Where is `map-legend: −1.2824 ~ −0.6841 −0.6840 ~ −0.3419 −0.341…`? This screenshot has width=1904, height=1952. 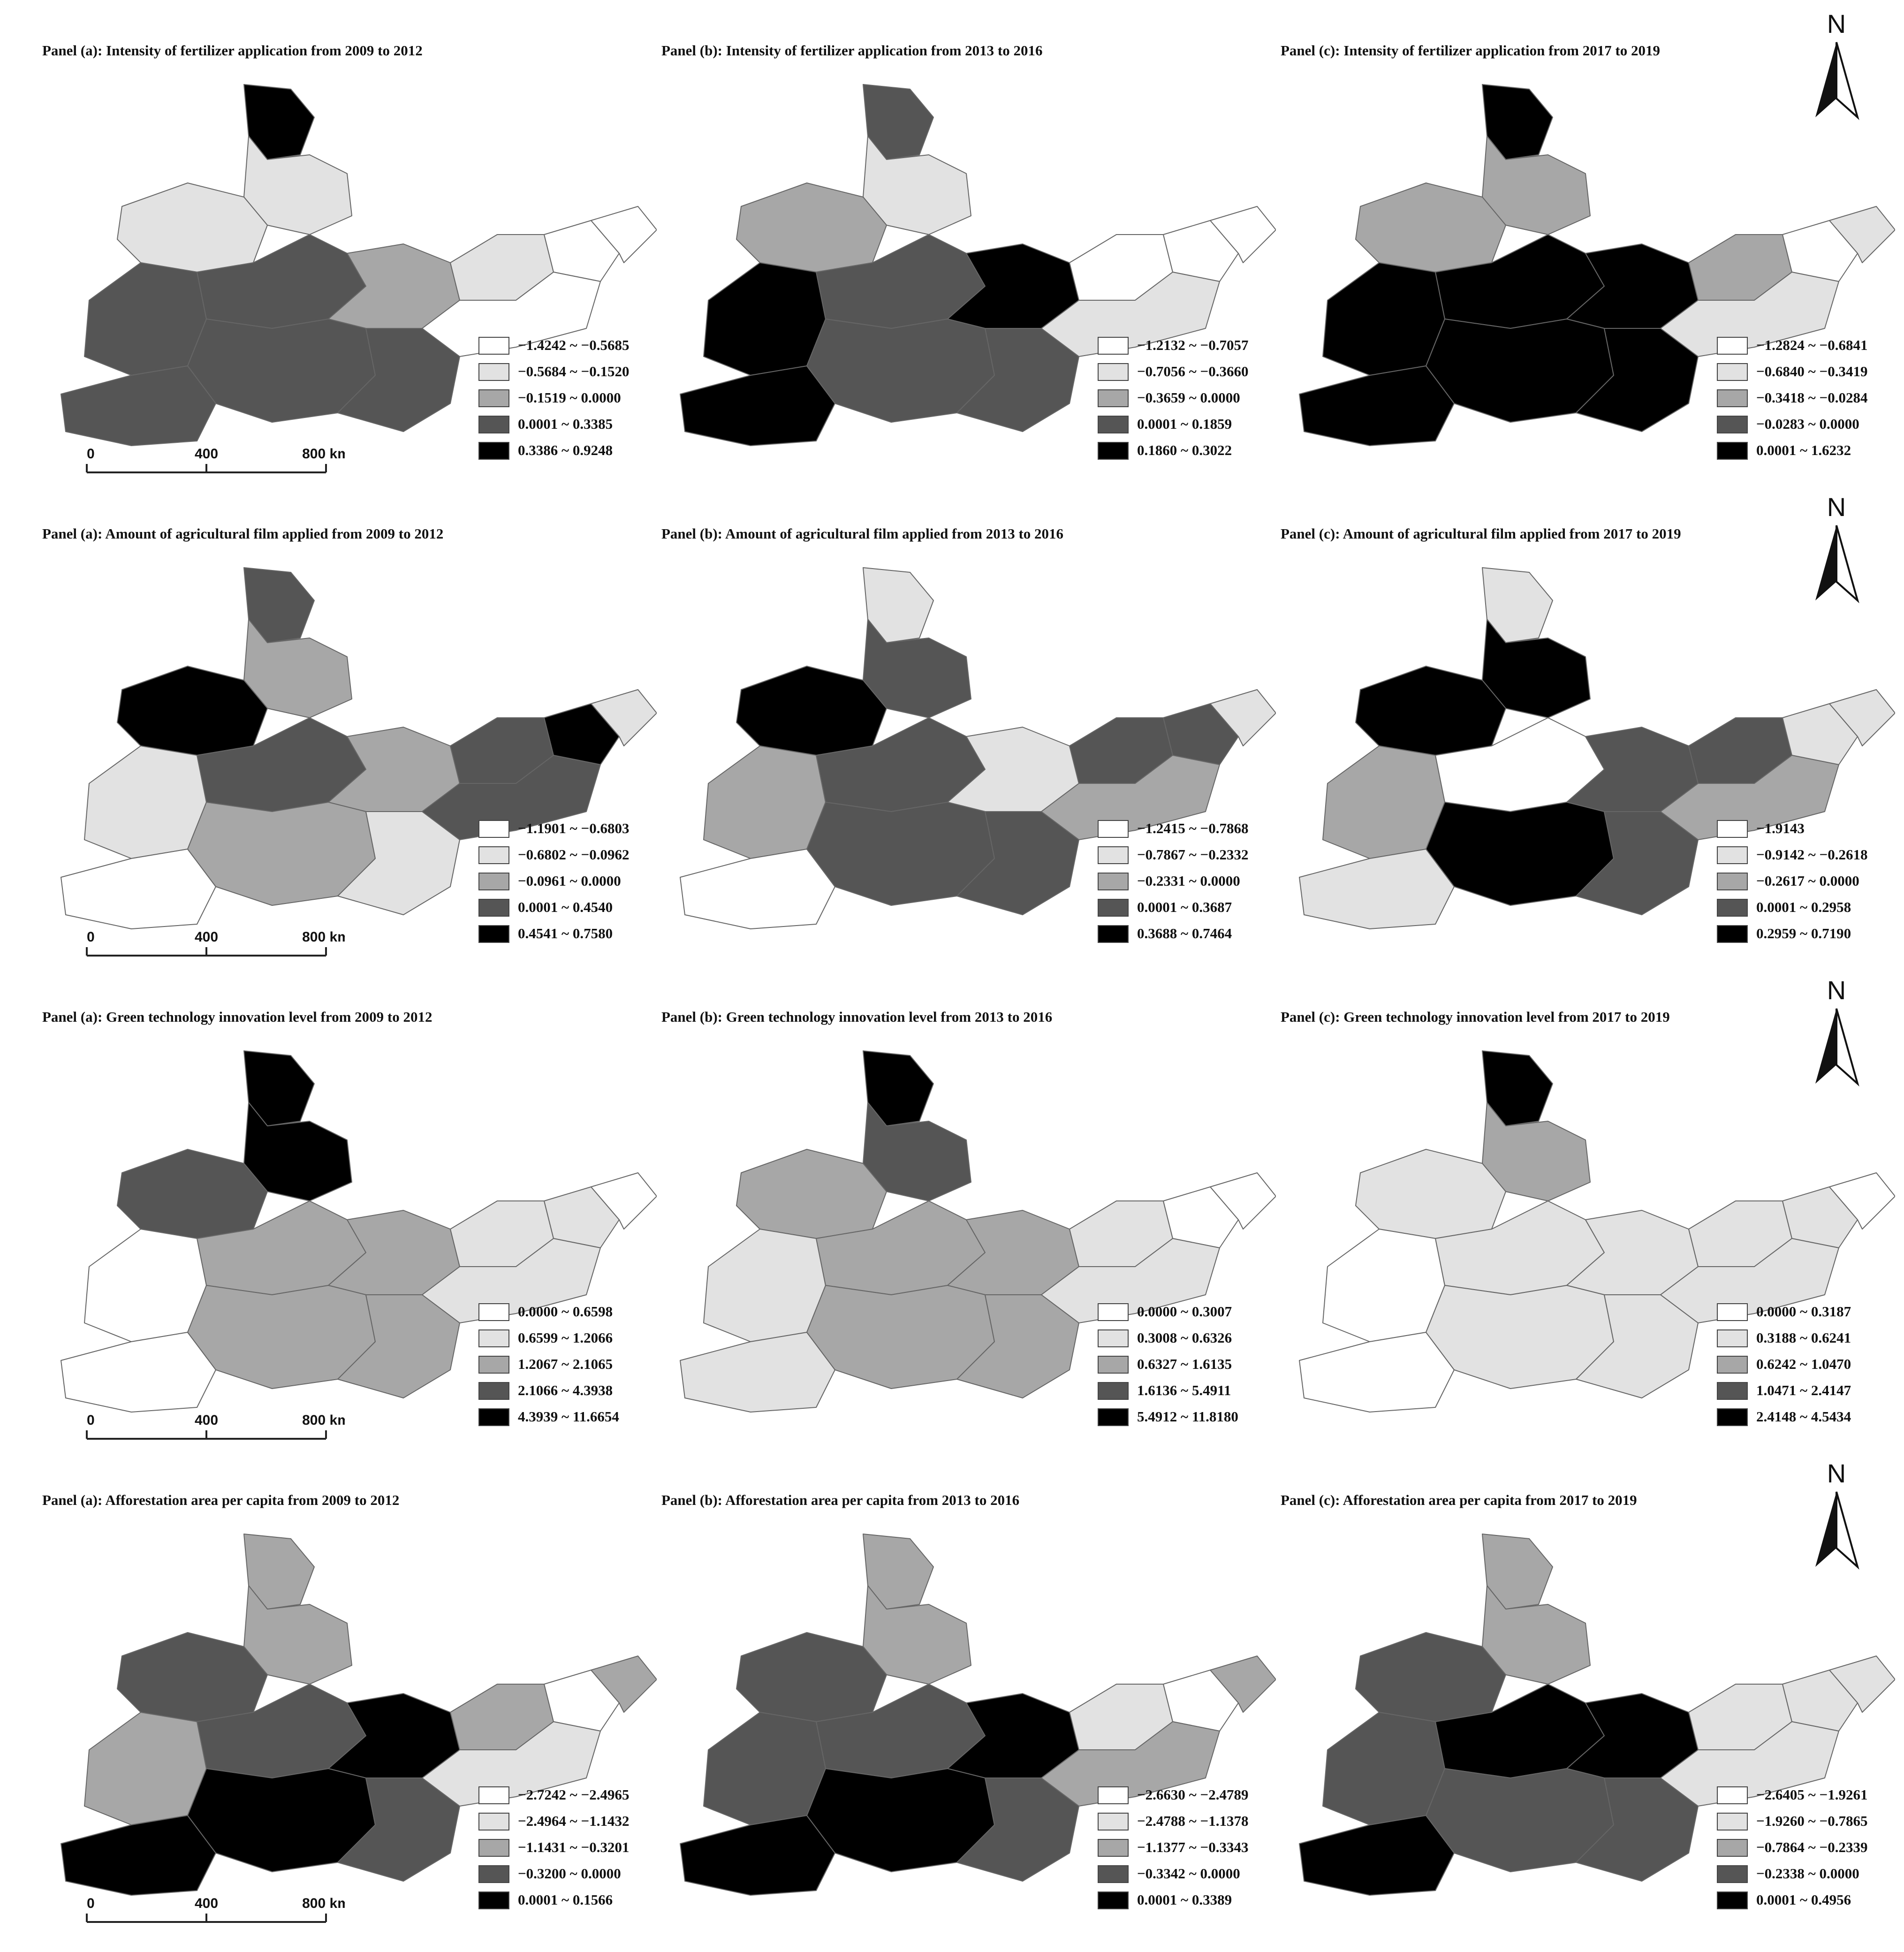 map-legend: −1.2824 ~ −0.6841 −0.6840 ~ −0.3419 −0.341… is located at coordinates (1811, 398).